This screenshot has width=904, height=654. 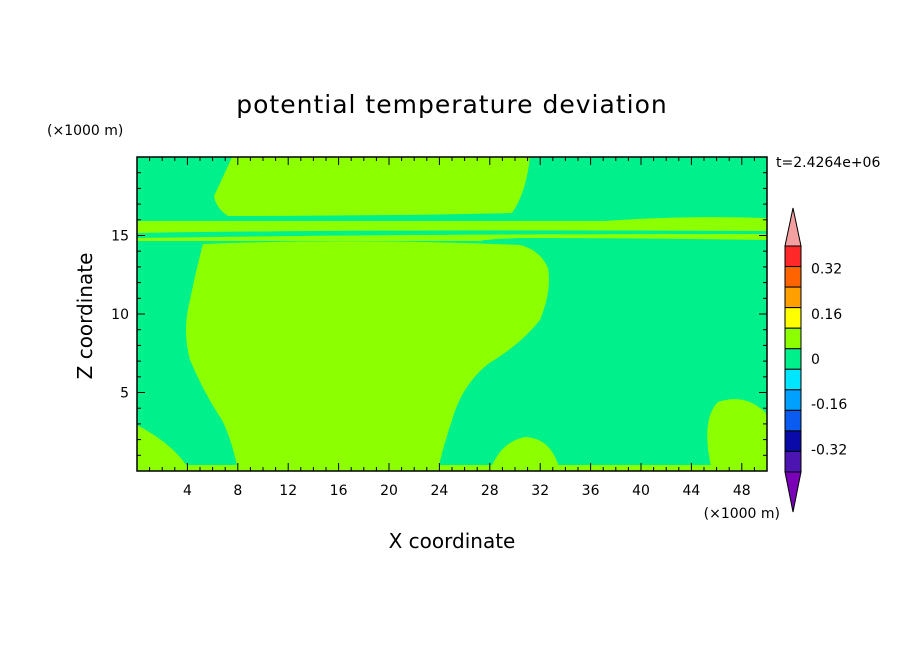 I want to click on colorbar-tick-label: -0.32, so click(x=829, y=450).